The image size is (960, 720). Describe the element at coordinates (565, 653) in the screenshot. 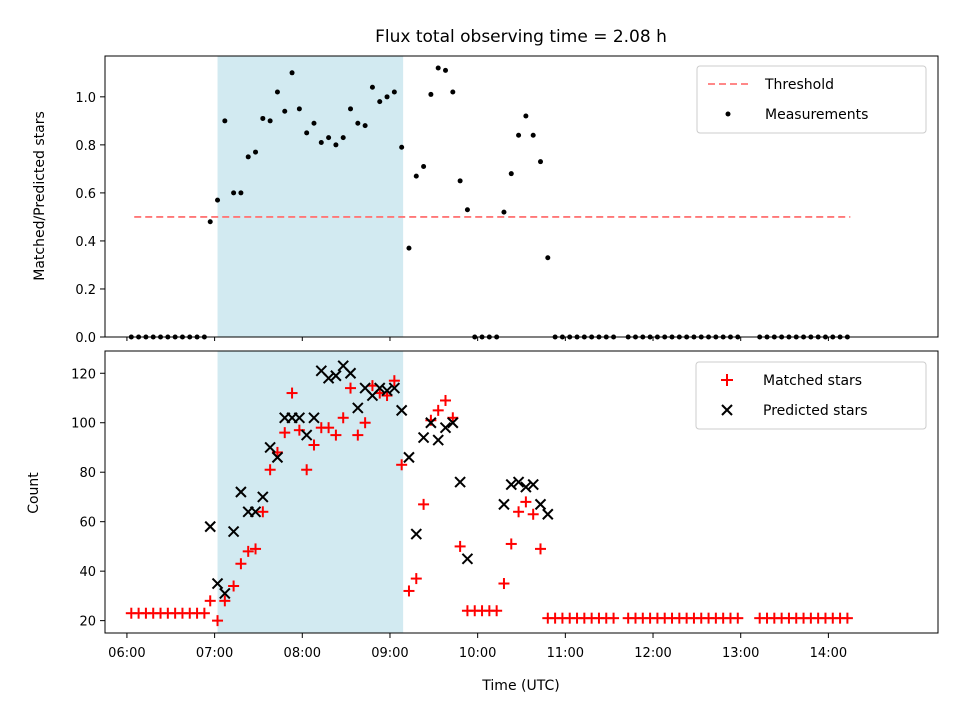

I see `bottom-x-tick-label: 11:00` at that location.